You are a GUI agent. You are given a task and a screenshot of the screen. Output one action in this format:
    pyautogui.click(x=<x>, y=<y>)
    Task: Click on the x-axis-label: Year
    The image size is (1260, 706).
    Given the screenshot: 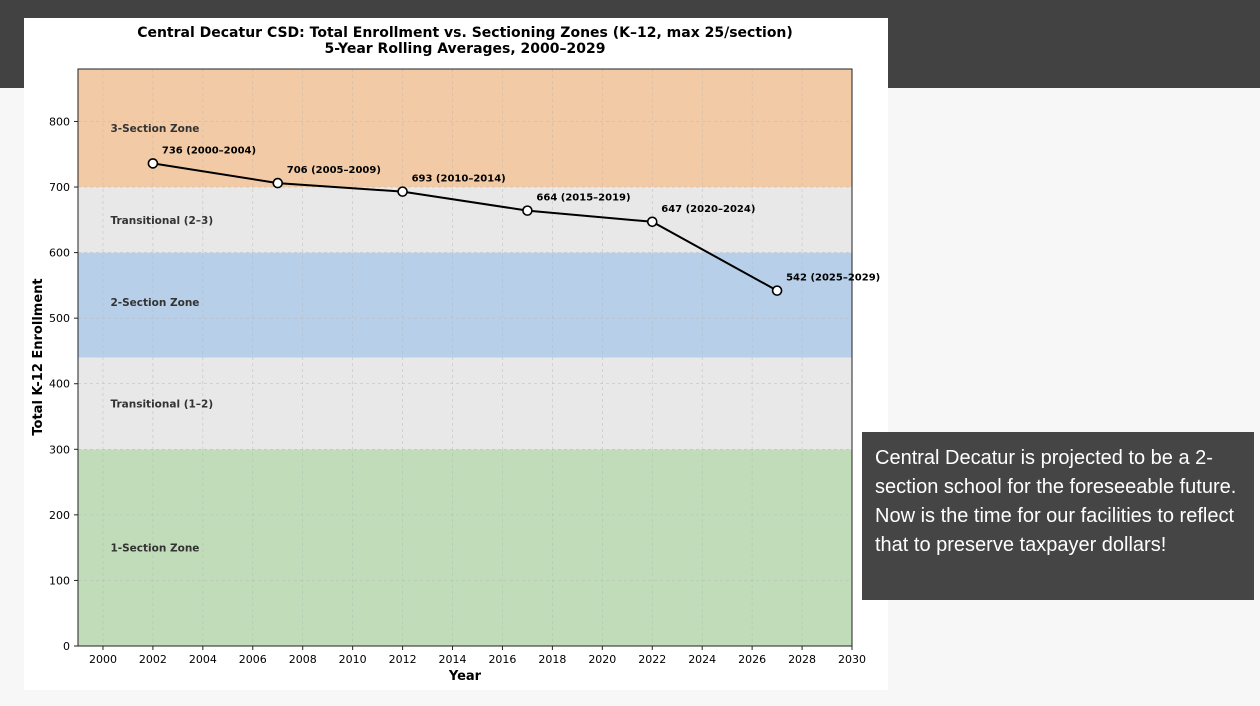 What is the action you would take?
    pyautogui.click(x=465, y=676)
    